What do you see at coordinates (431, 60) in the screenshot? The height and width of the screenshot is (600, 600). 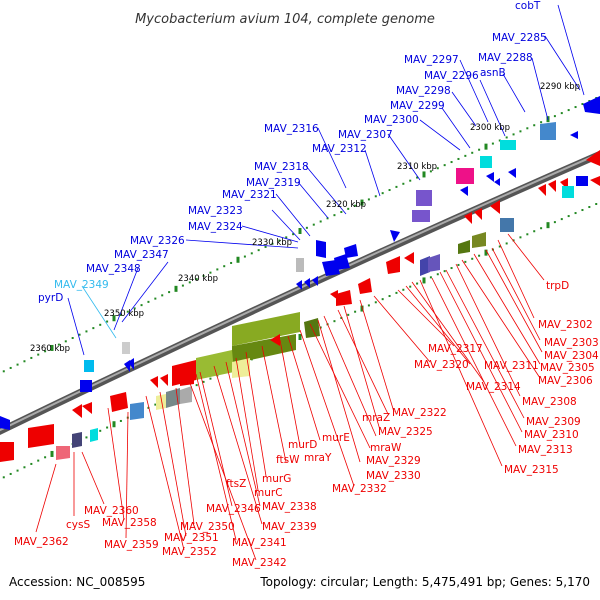 I see `gene-label: MAV_2297` at bounding box center [431, 60].